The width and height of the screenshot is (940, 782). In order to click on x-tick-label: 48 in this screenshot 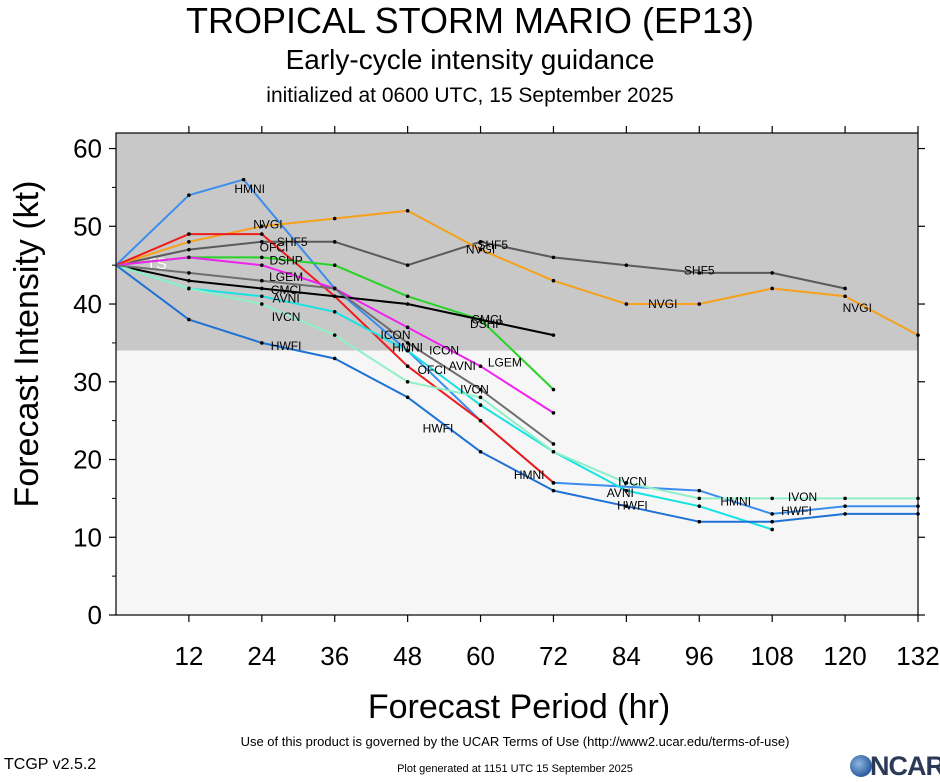, I will do `click(407, 656)`.